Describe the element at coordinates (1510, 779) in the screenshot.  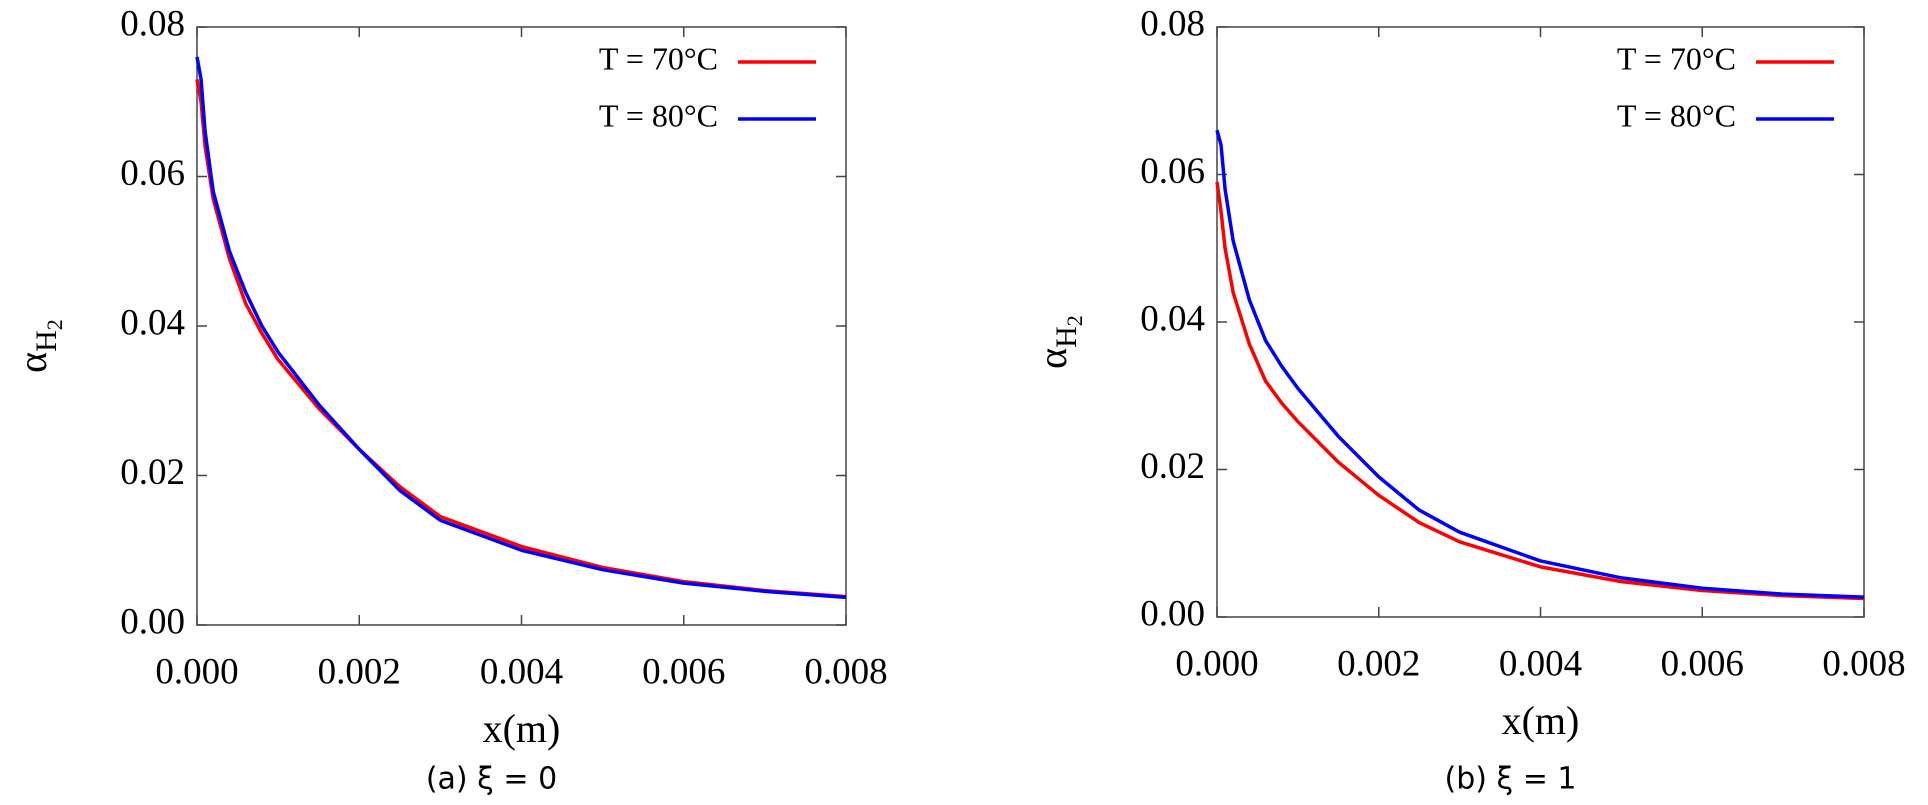
I see `caption: (b) ξ = 1` at that location.